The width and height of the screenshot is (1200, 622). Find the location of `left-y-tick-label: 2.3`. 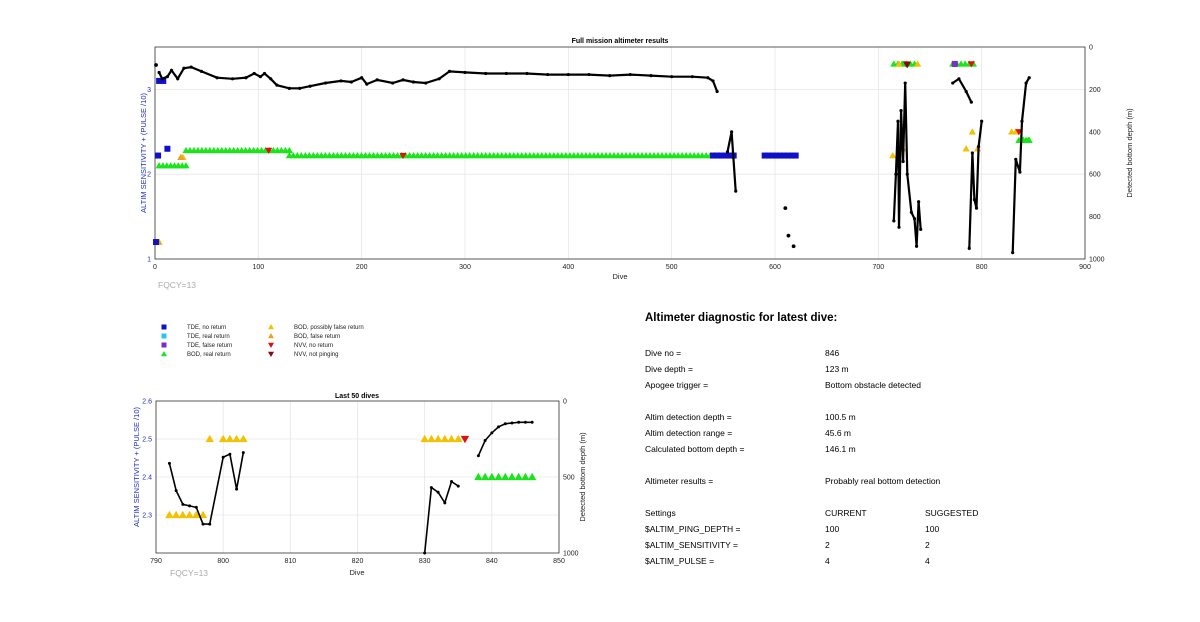

left-y-tick-label: 2.3 is located at coordinates (147, 516).